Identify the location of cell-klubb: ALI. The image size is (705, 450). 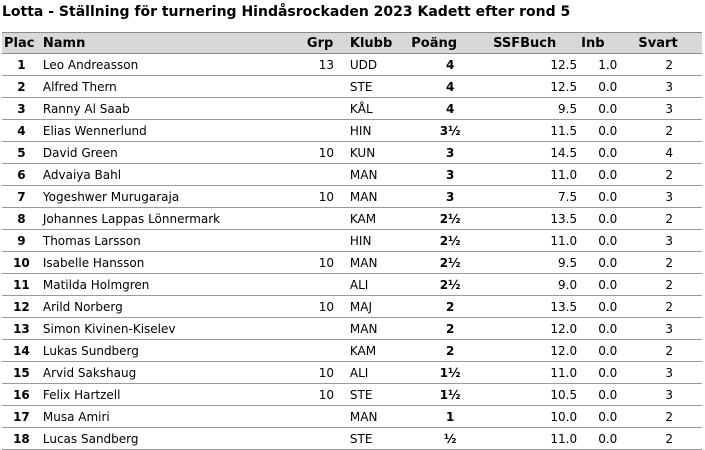
(378, 372).